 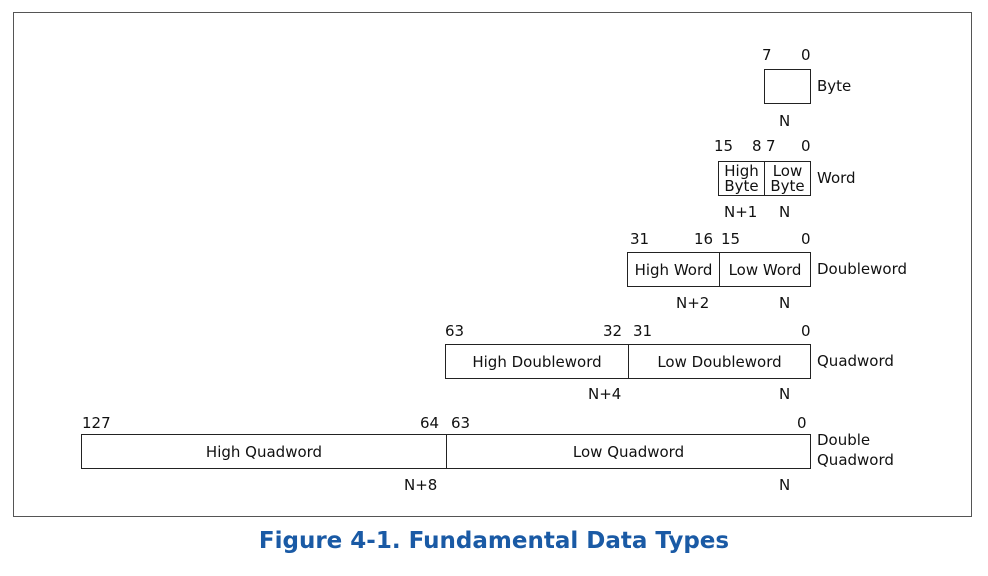 I want to click on word-box: High Byte Low Byte, so click(x=764, y=178).